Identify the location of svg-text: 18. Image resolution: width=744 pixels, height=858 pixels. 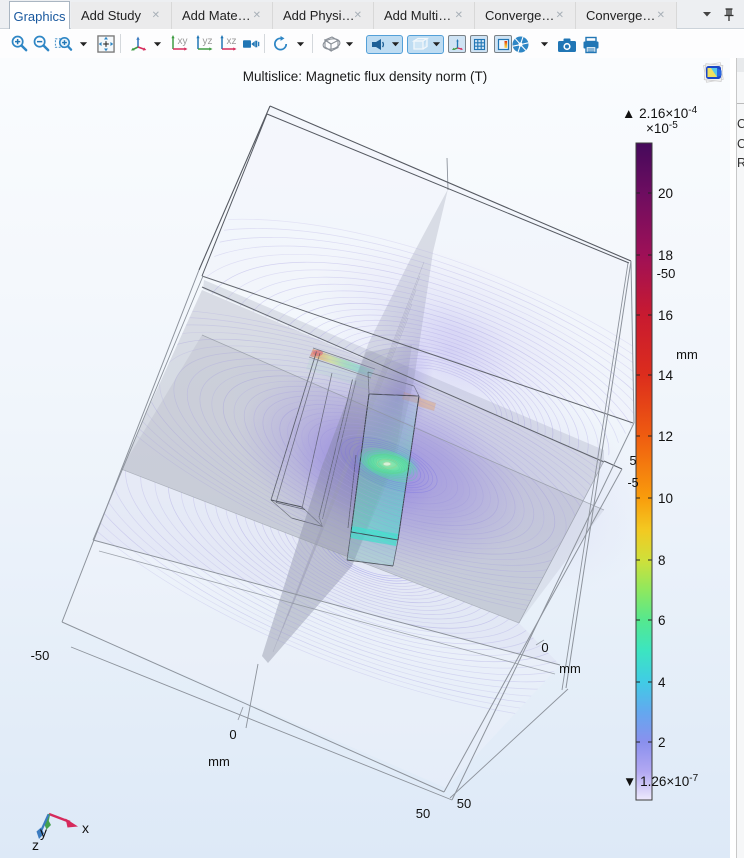
(665, 255).